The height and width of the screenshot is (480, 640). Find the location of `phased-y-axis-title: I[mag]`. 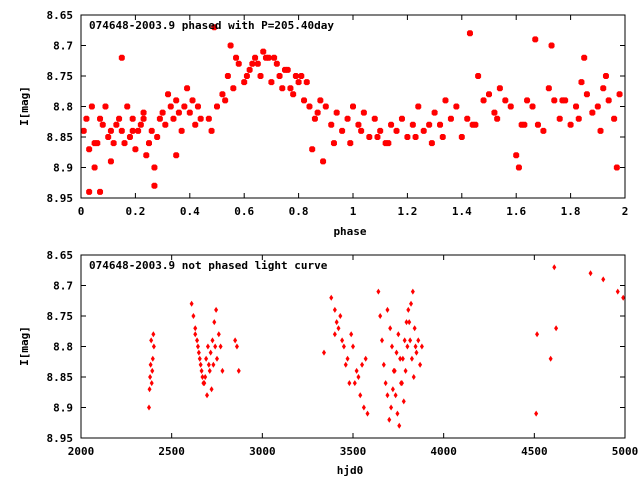

phased-y-axis-title: I[mag] is located at coordinates (24, 106).